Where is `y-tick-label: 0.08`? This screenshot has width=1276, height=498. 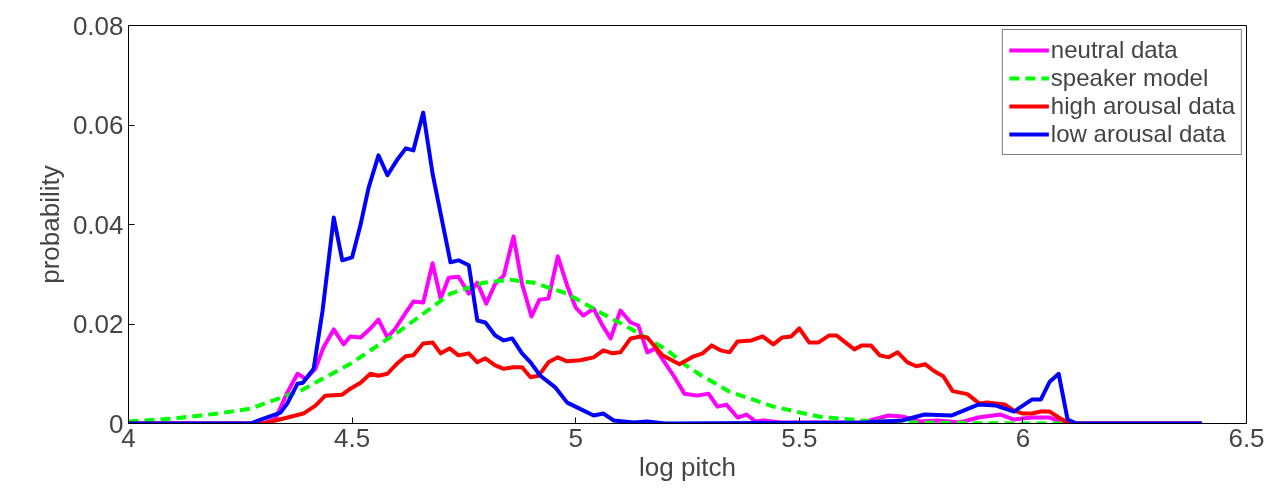 y-tick-label: 0.08 is located at coordinates (98, 25).